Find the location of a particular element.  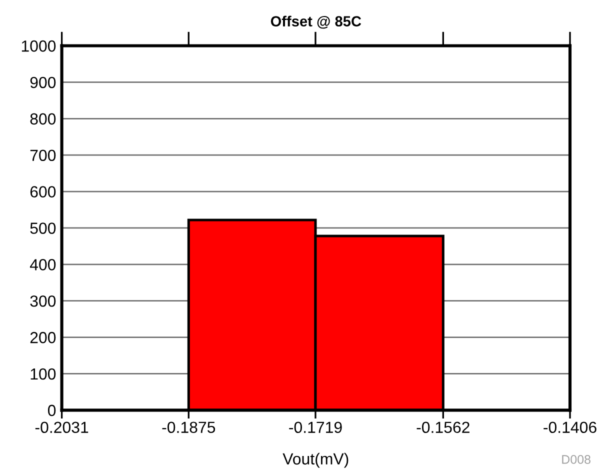

x-tick-label: -0.1875 is located at coordinates (189, 428).